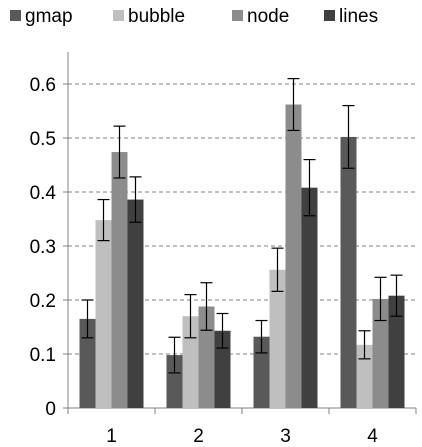  What do you see at coordinates (268, 16) in the screenshot?
I see `legend-label: node` at bounding box center [268, 16].